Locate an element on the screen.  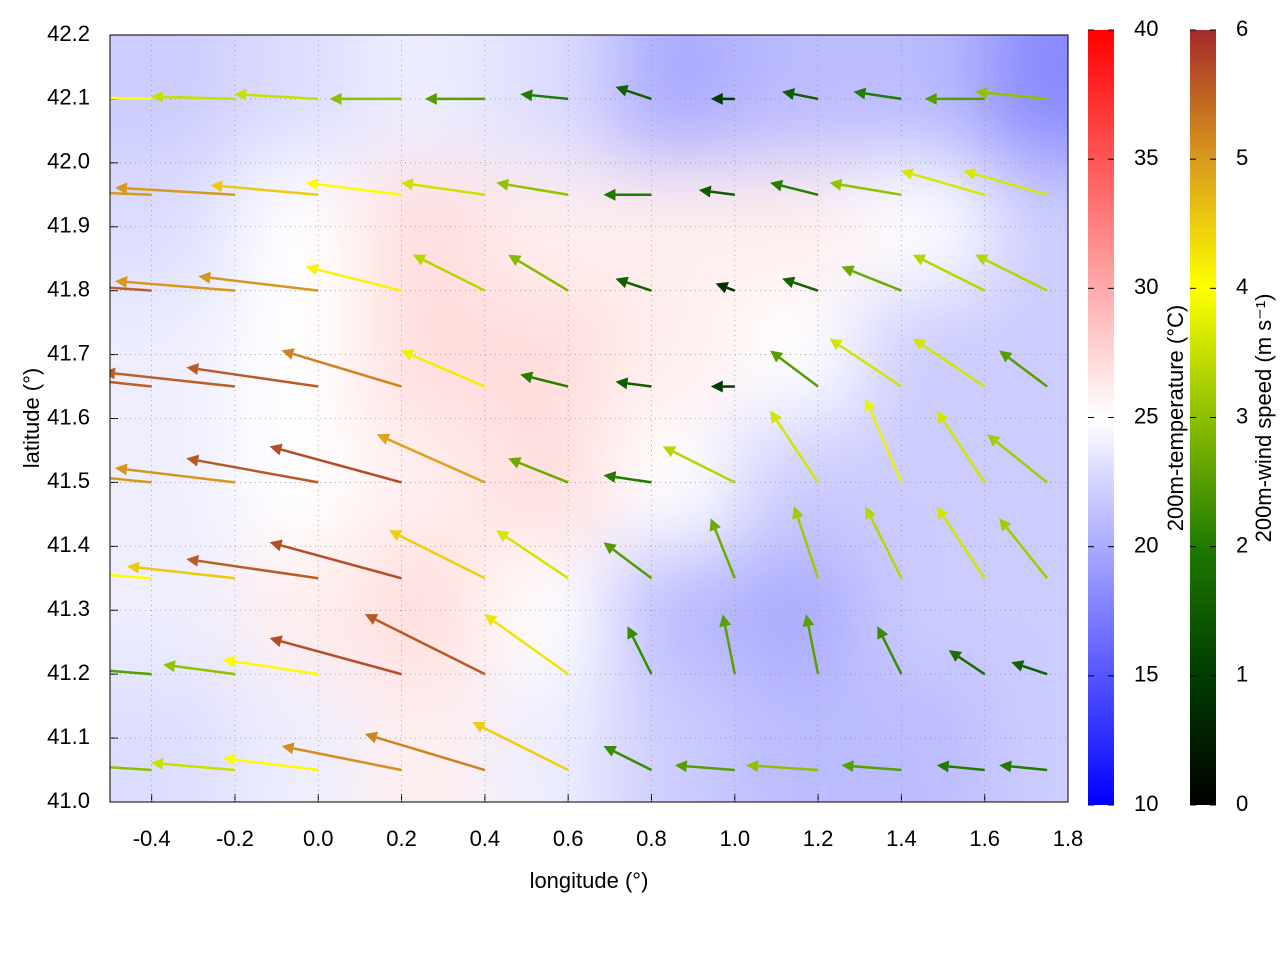
x-tick-label: -0.2 is located at coordinates (235, 838).